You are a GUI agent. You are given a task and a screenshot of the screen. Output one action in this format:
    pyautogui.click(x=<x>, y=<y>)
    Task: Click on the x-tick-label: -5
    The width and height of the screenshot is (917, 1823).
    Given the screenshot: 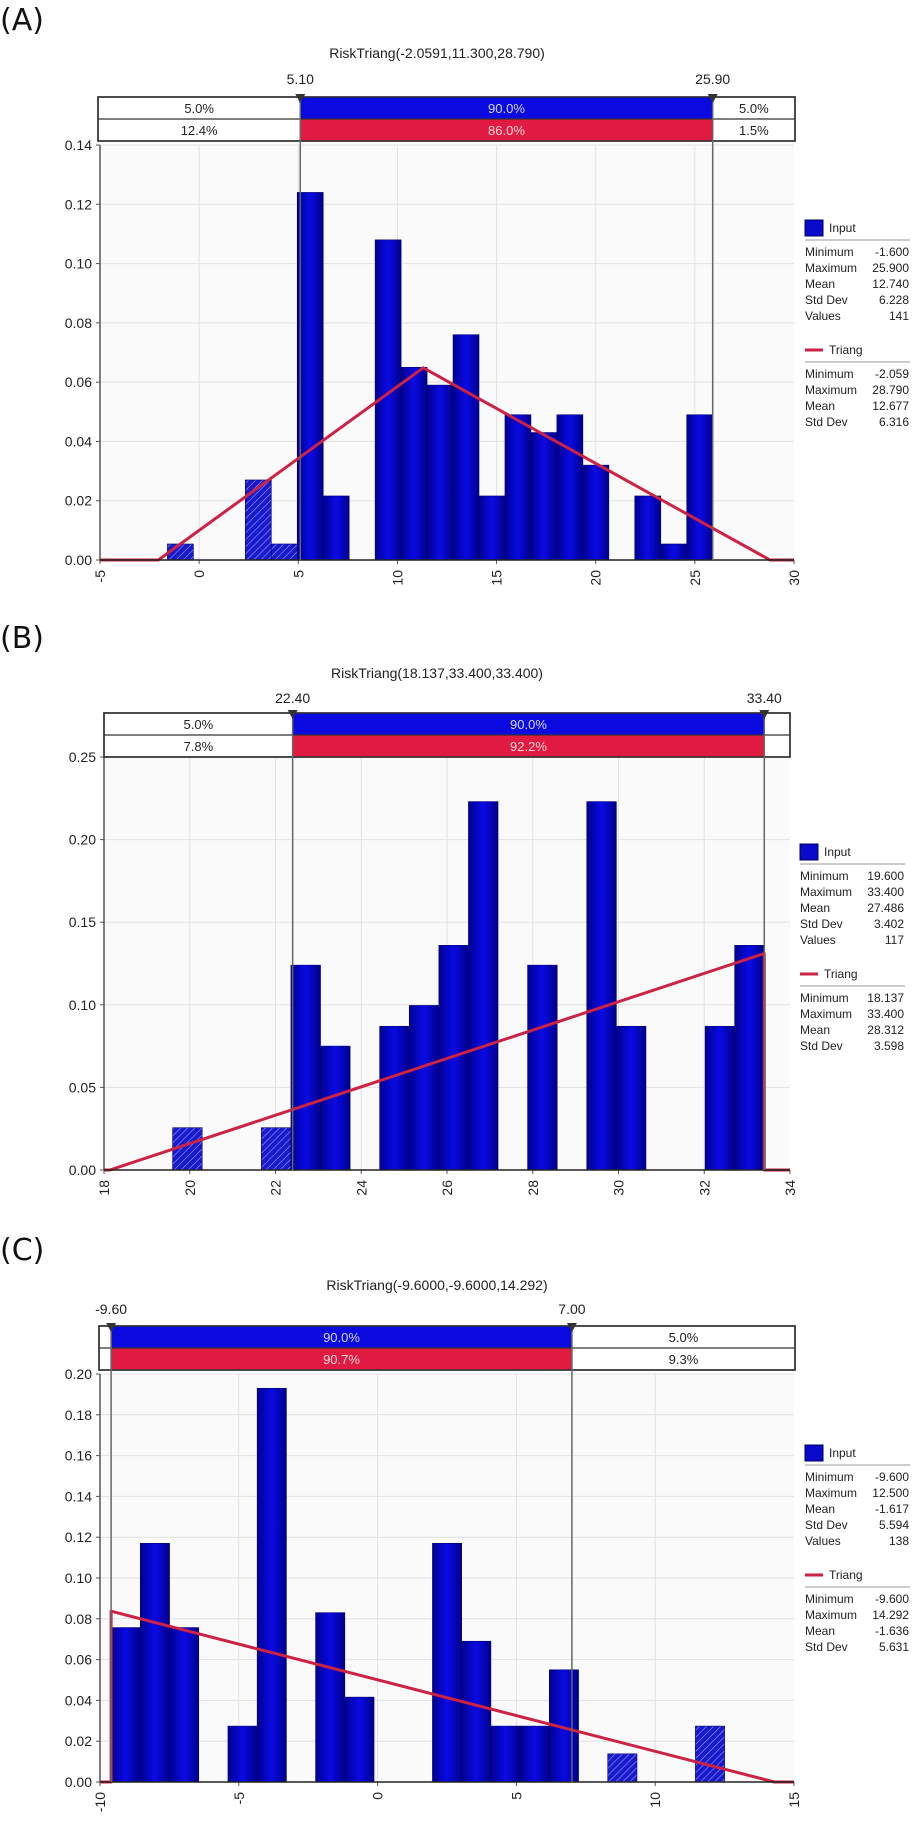 What is the action you would take?
    pyautogui.click(x=239, y=1798)
    